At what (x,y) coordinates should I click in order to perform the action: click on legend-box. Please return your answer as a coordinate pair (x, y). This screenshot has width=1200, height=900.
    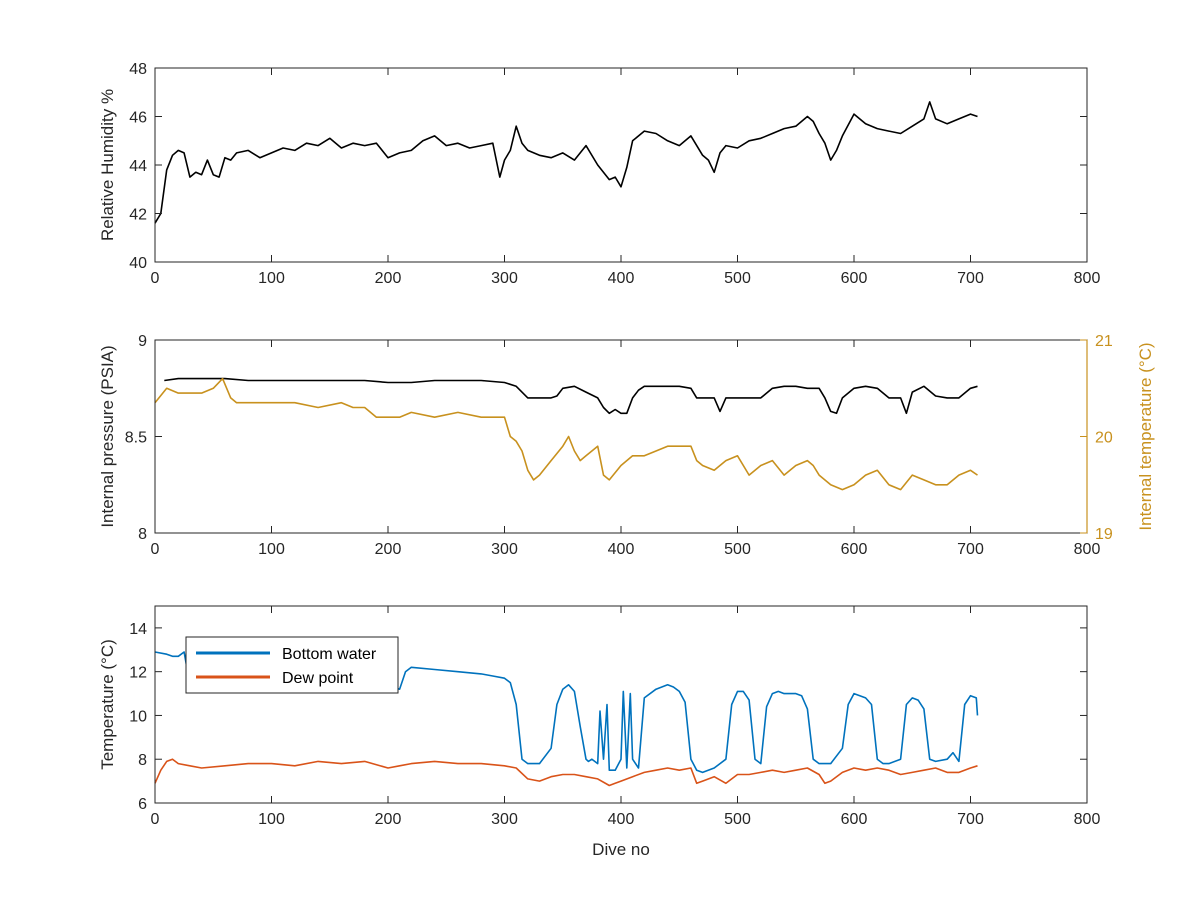
    Looking at the image, I should click on (292, 665).